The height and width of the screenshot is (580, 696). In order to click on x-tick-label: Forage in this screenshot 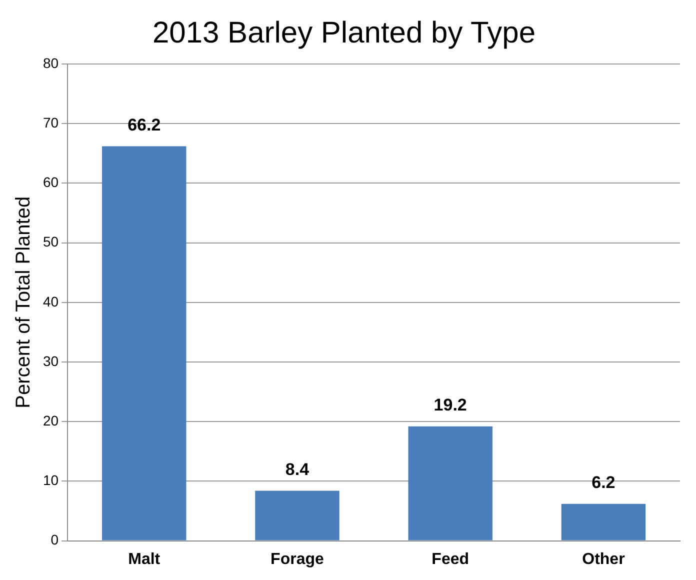, I will do `click(297, 559)`.